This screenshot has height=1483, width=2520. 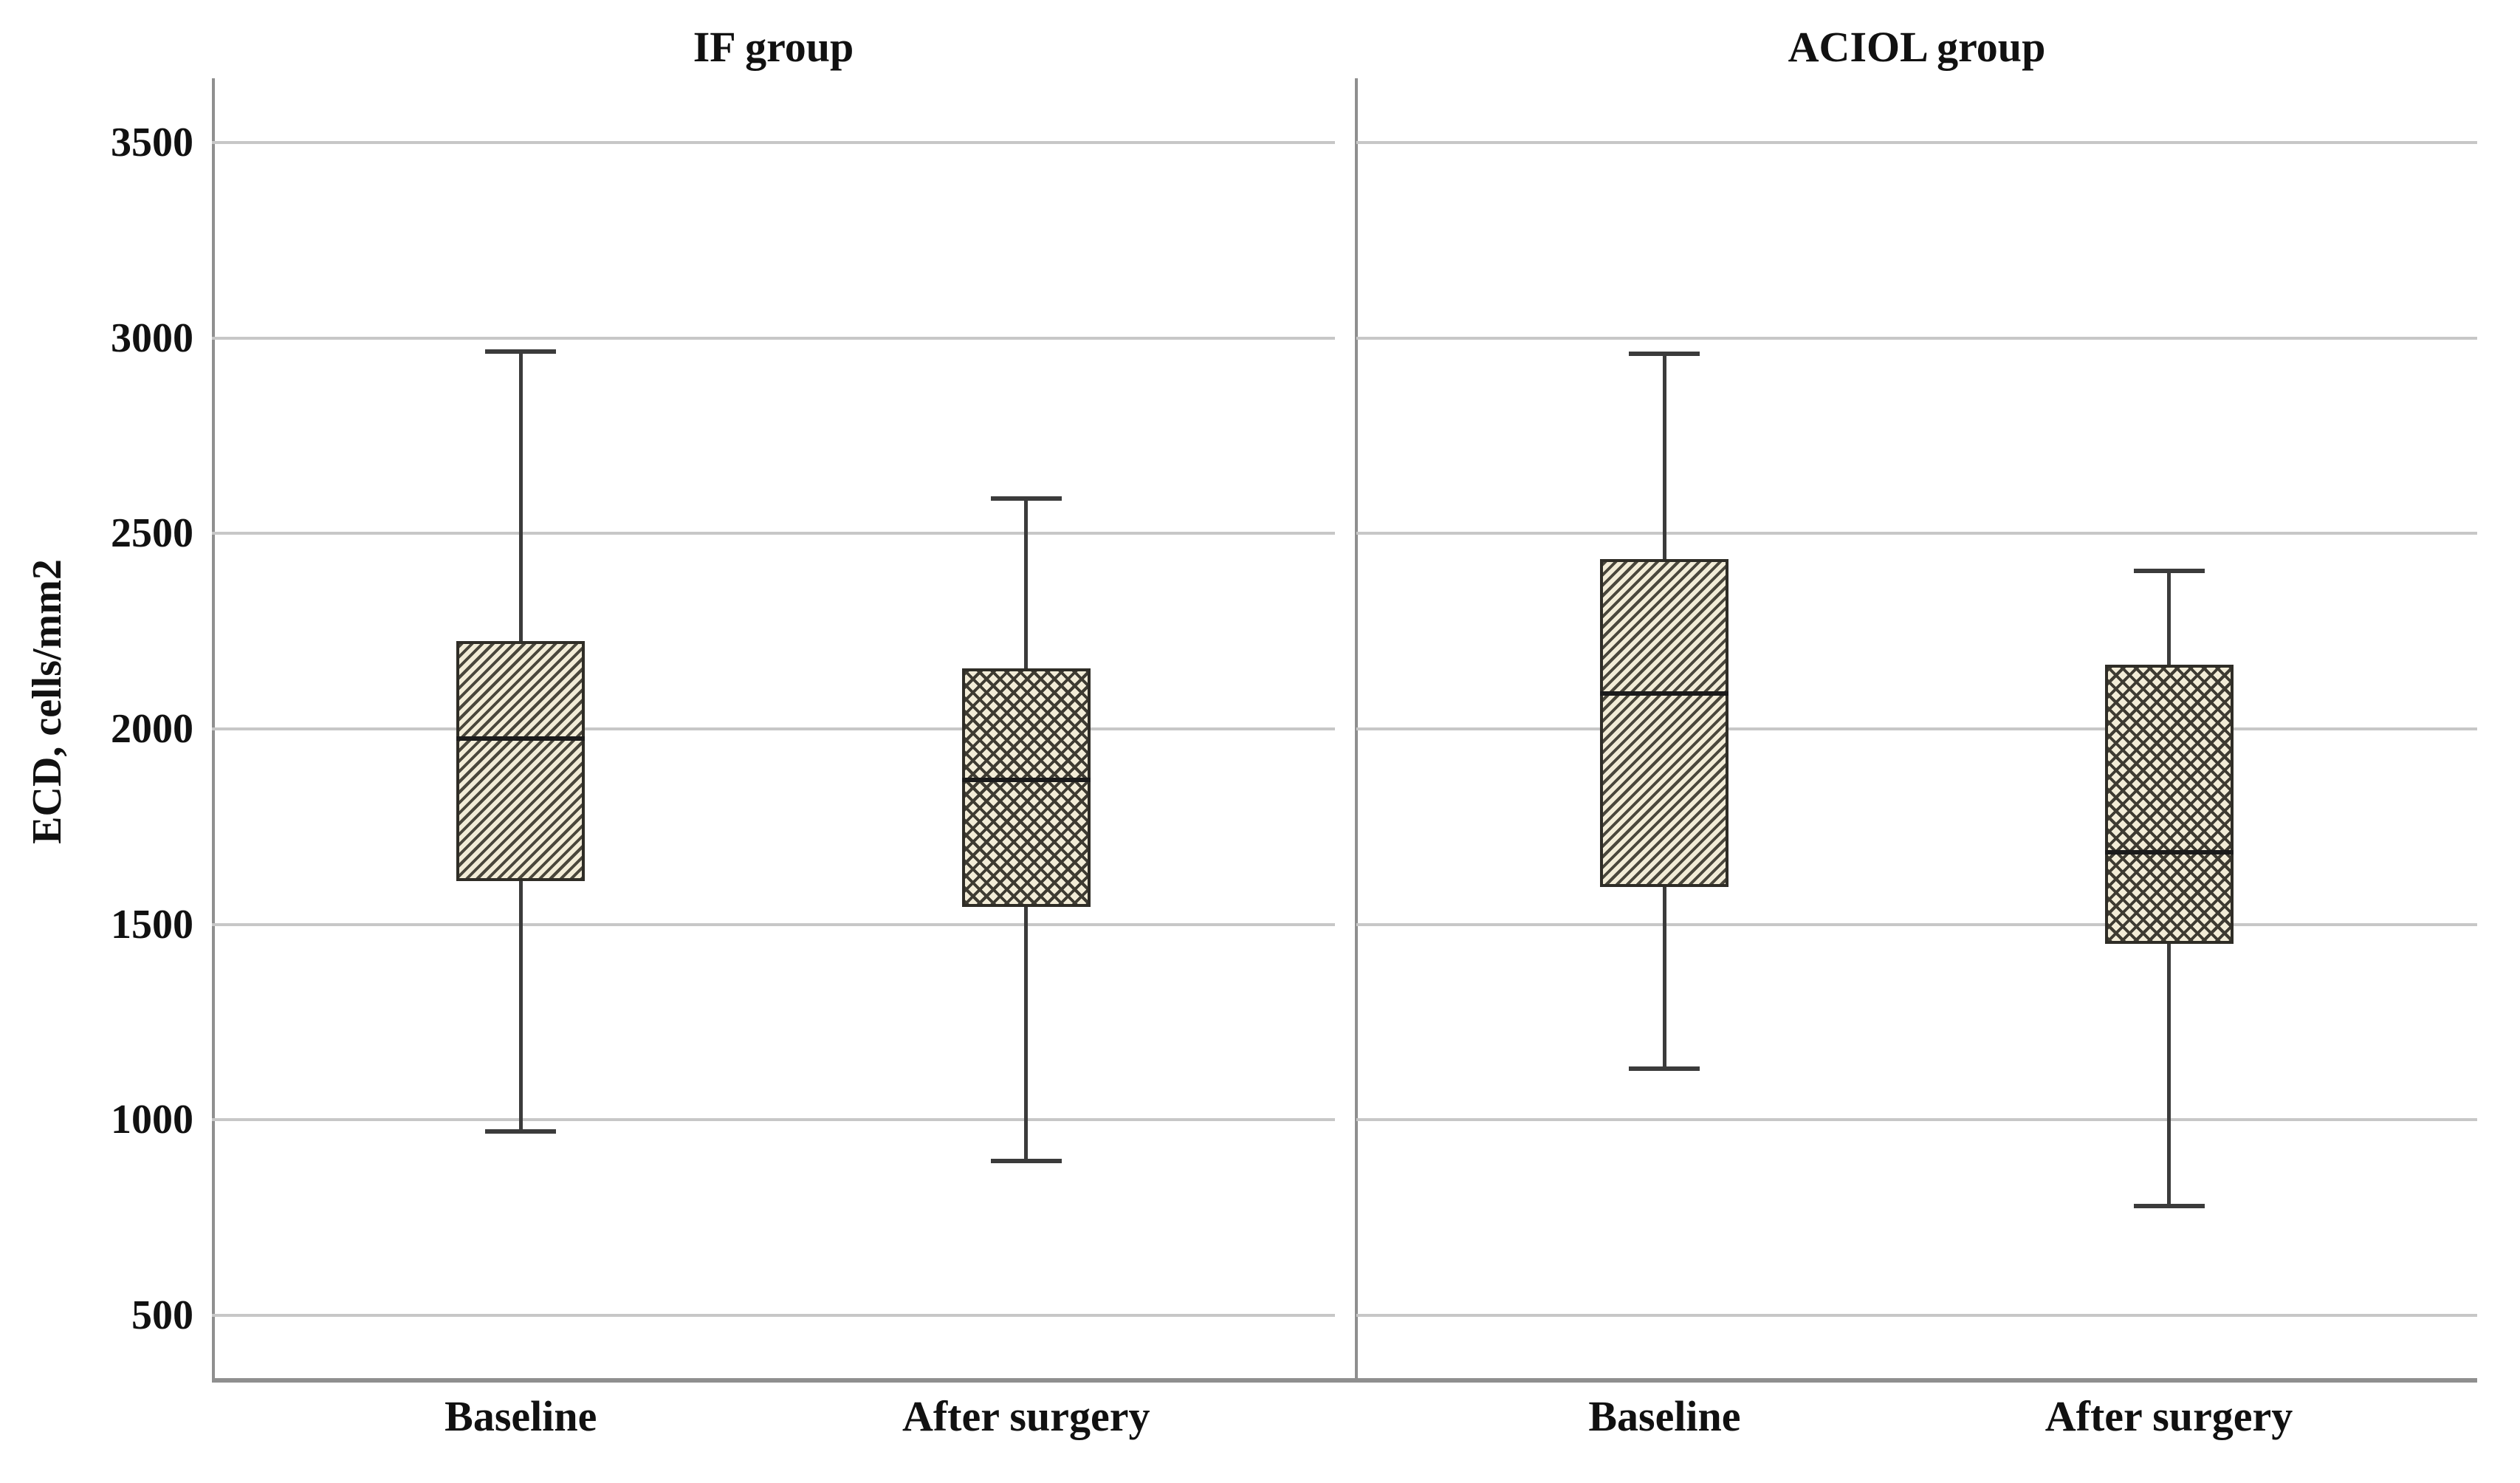 What do you see at coordinates (152, 729) in the screenshot?
I see `y-tick-label: 2000` at bounding box center [152, 729].